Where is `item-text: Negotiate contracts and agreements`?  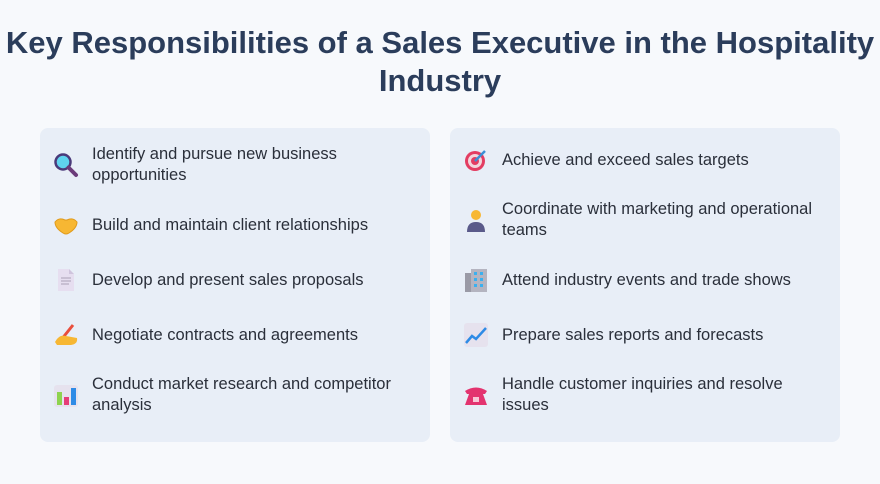
item-text: Negotiate contracts and agreements is located at coordinates (225, 334).